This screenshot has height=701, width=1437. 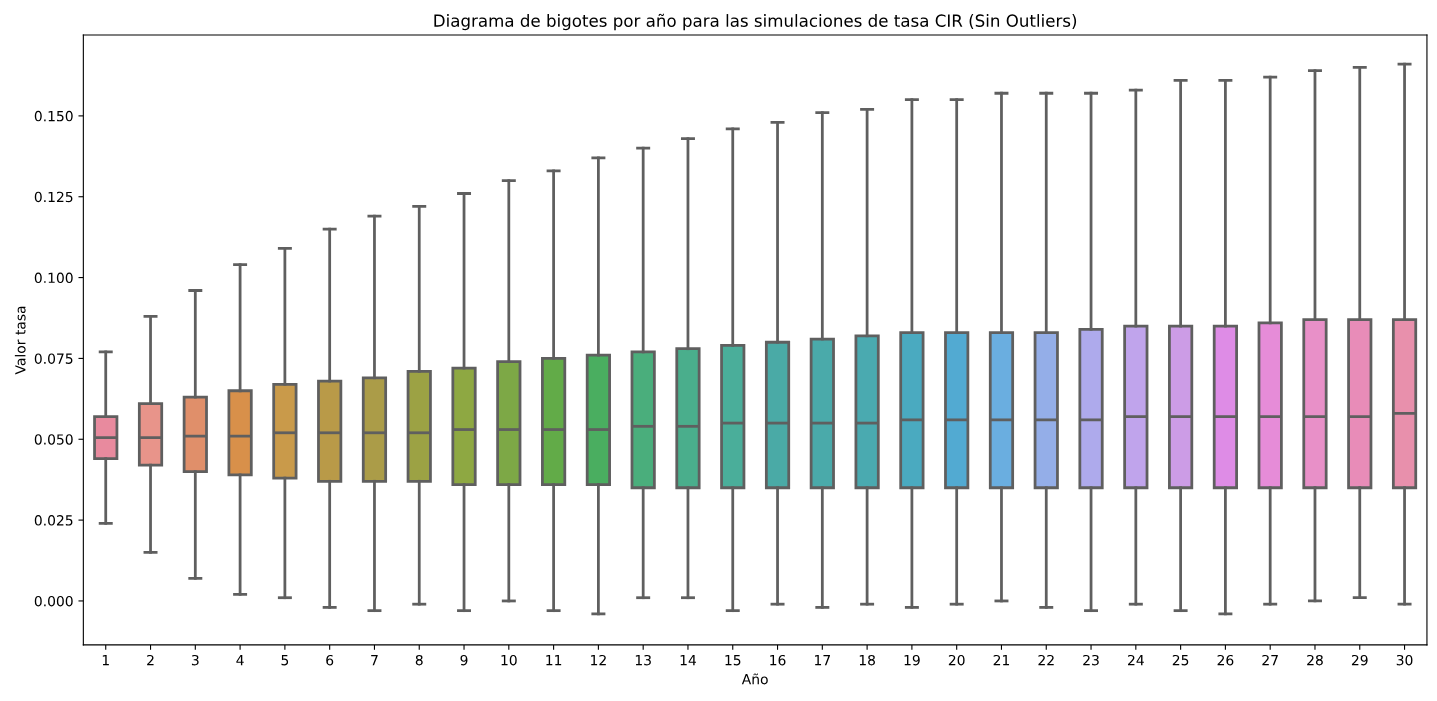 What do you see at coordinates (1136, 660) in the screenshot?
I see `x-tick-label: 24` at bounding box center [1136, 660].